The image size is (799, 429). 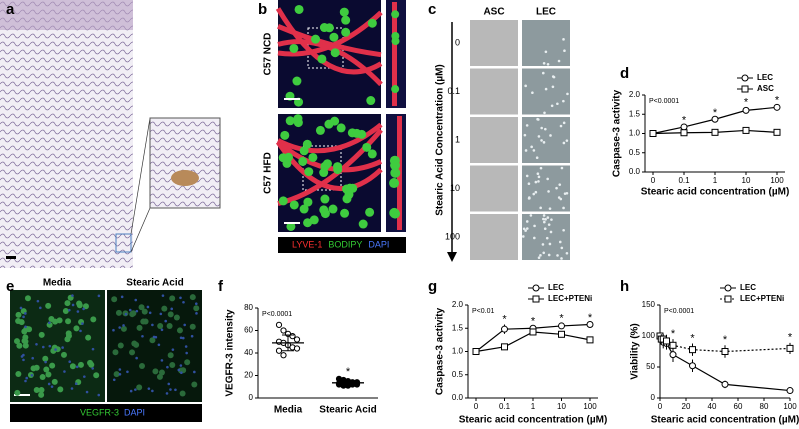 I want to click on stain-label: LYVE-1, so click(x=307, y=244).